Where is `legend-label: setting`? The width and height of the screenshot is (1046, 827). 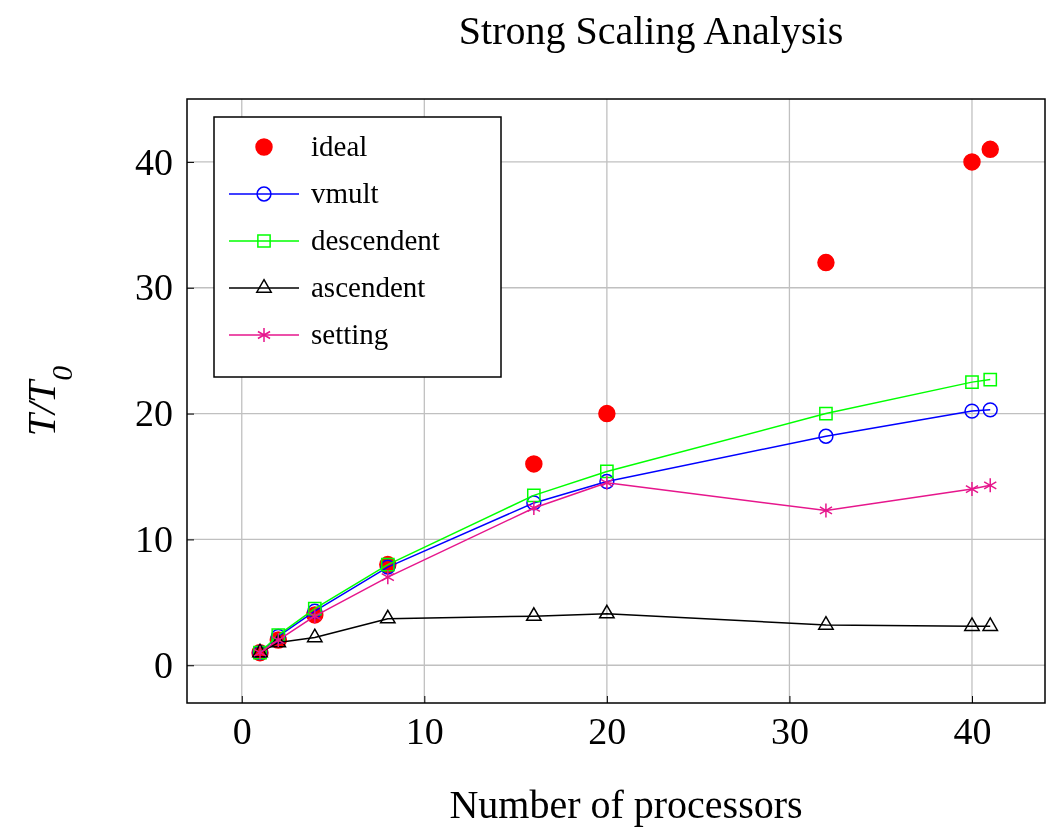 legend-label: setting is located at coordinates (350, 334).